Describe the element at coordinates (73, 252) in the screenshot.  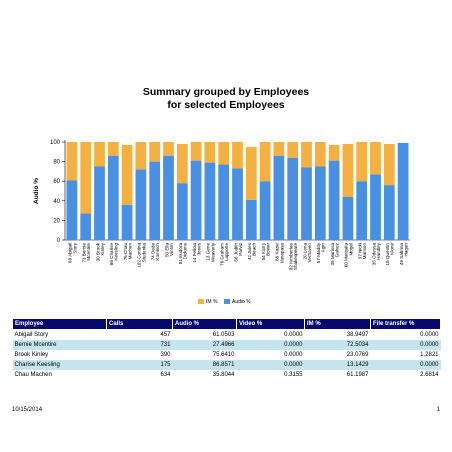
I see `x-tick-label: 89 AbigailStory` at that location.